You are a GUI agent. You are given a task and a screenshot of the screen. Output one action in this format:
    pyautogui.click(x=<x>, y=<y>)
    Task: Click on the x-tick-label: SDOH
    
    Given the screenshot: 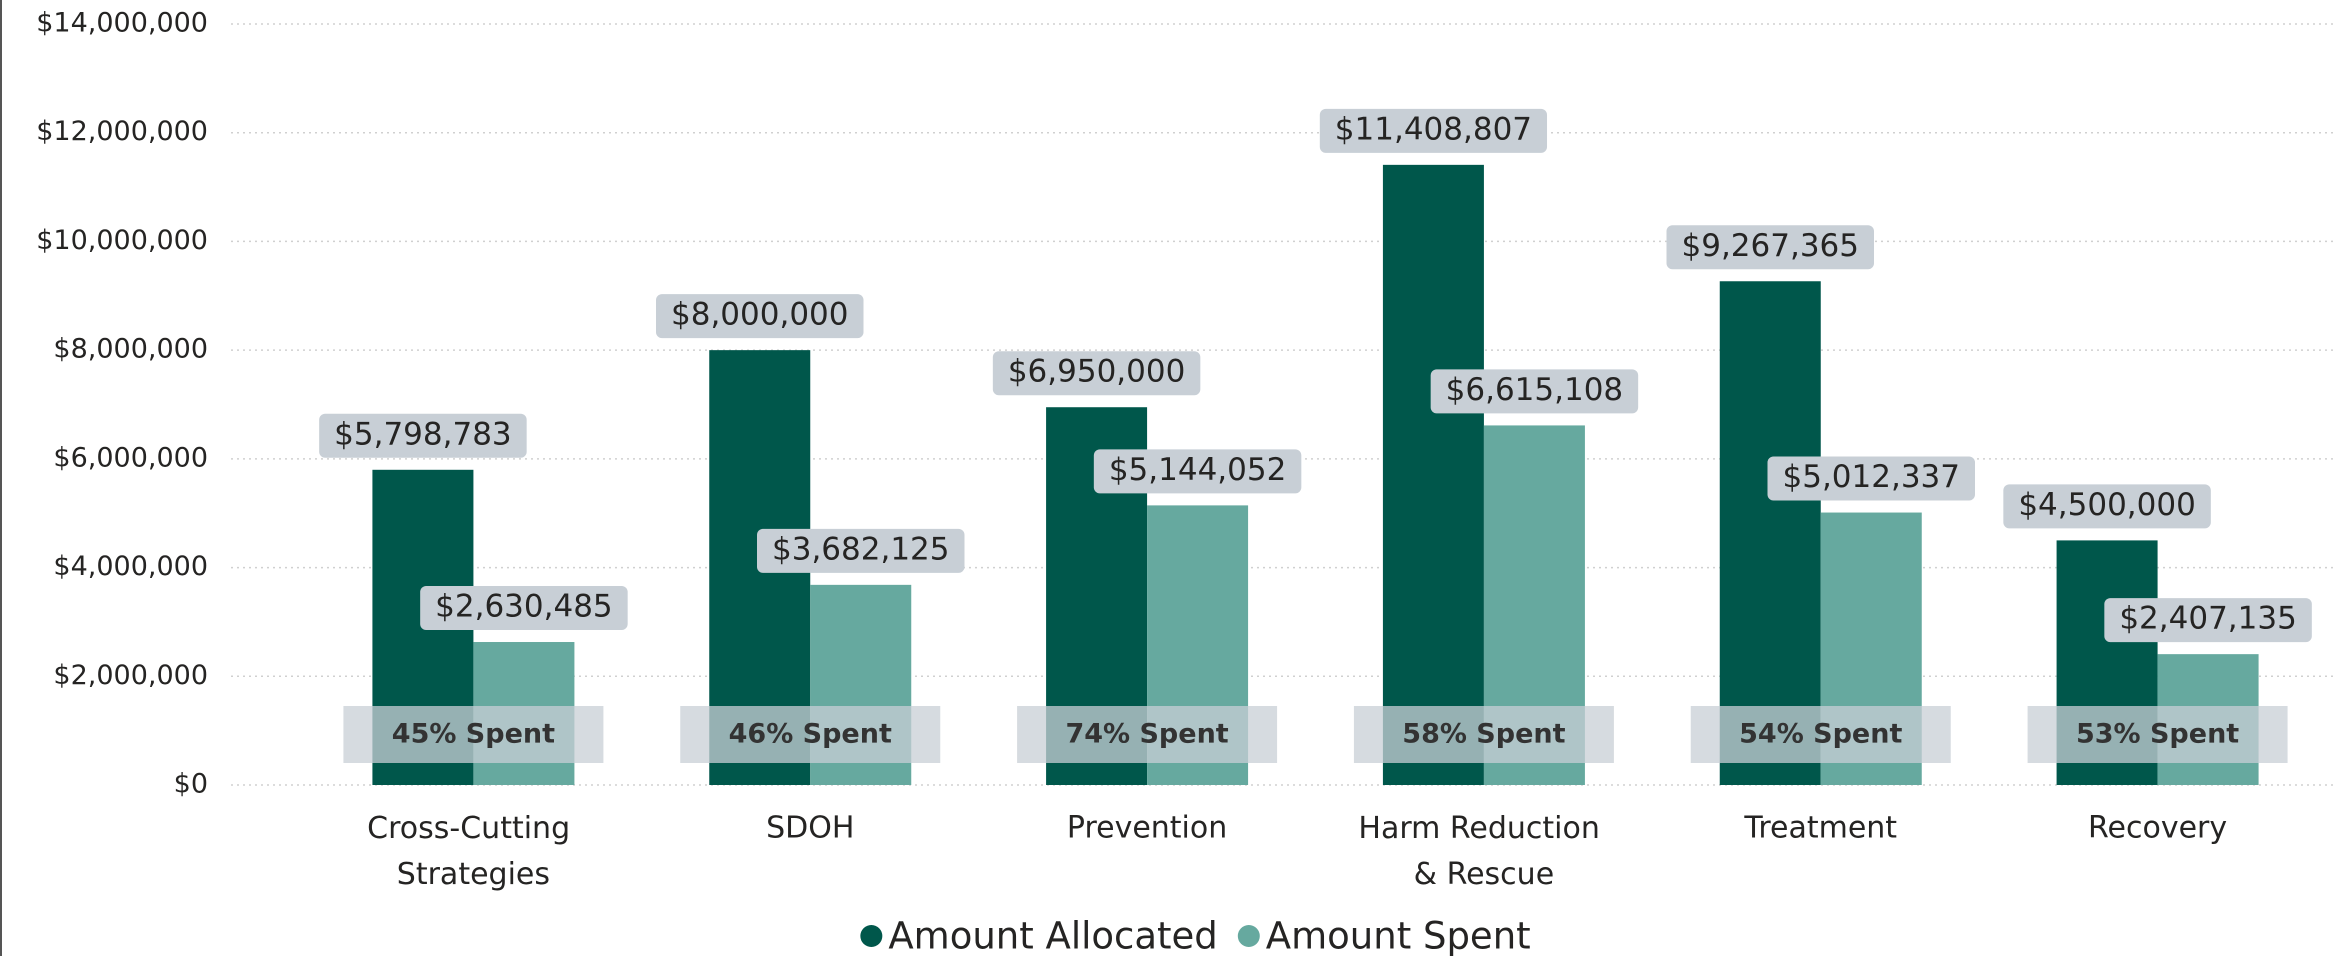 What is the action you would take?
    pyautogui.click(x=810, y=828)
    